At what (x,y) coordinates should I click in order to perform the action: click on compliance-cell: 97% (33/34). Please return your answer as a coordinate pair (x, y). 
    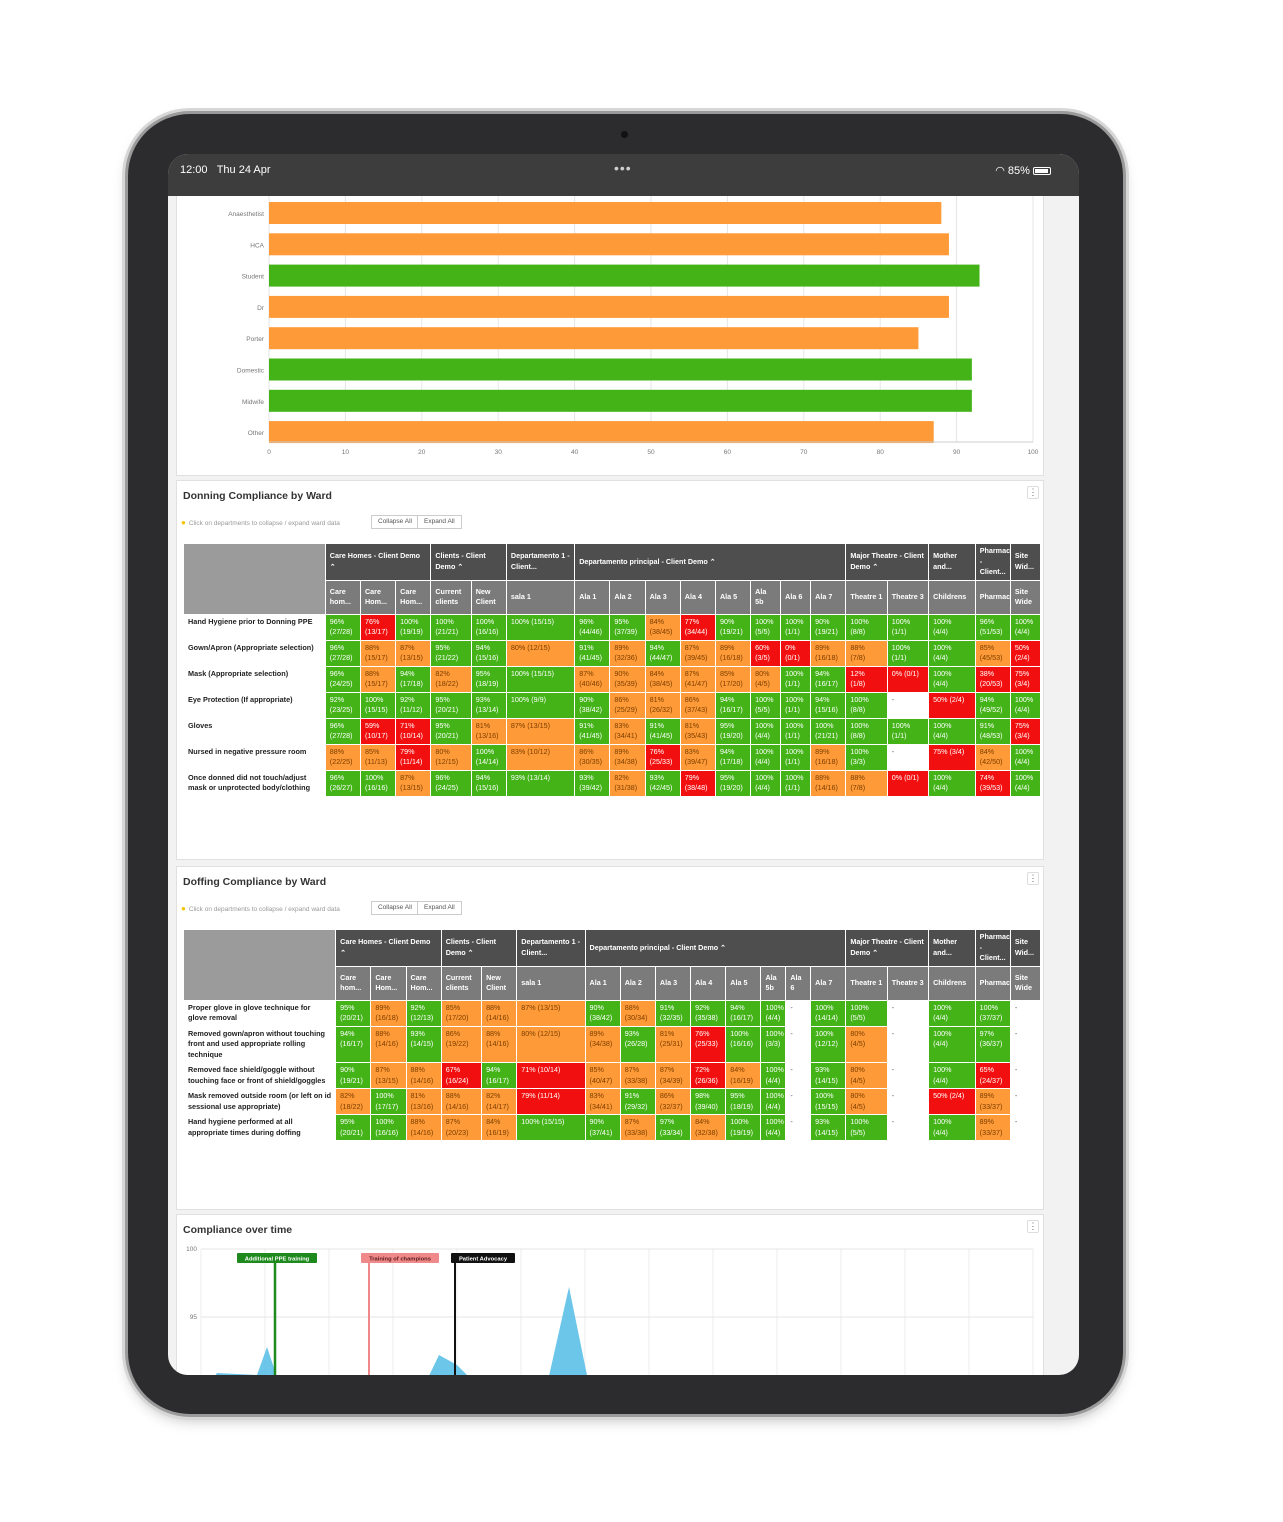
    Looking at the image, I should click on (673, 1127).